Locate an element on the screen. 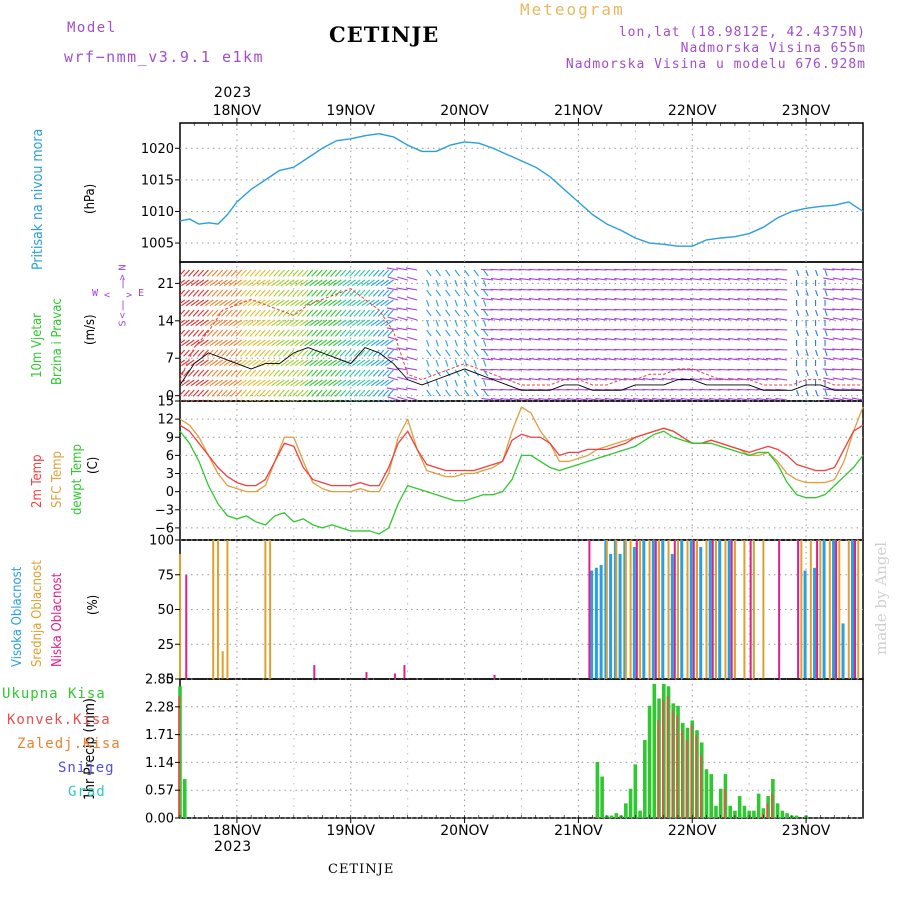  panel-frame-precipitation is located at coordinates (521, 748).